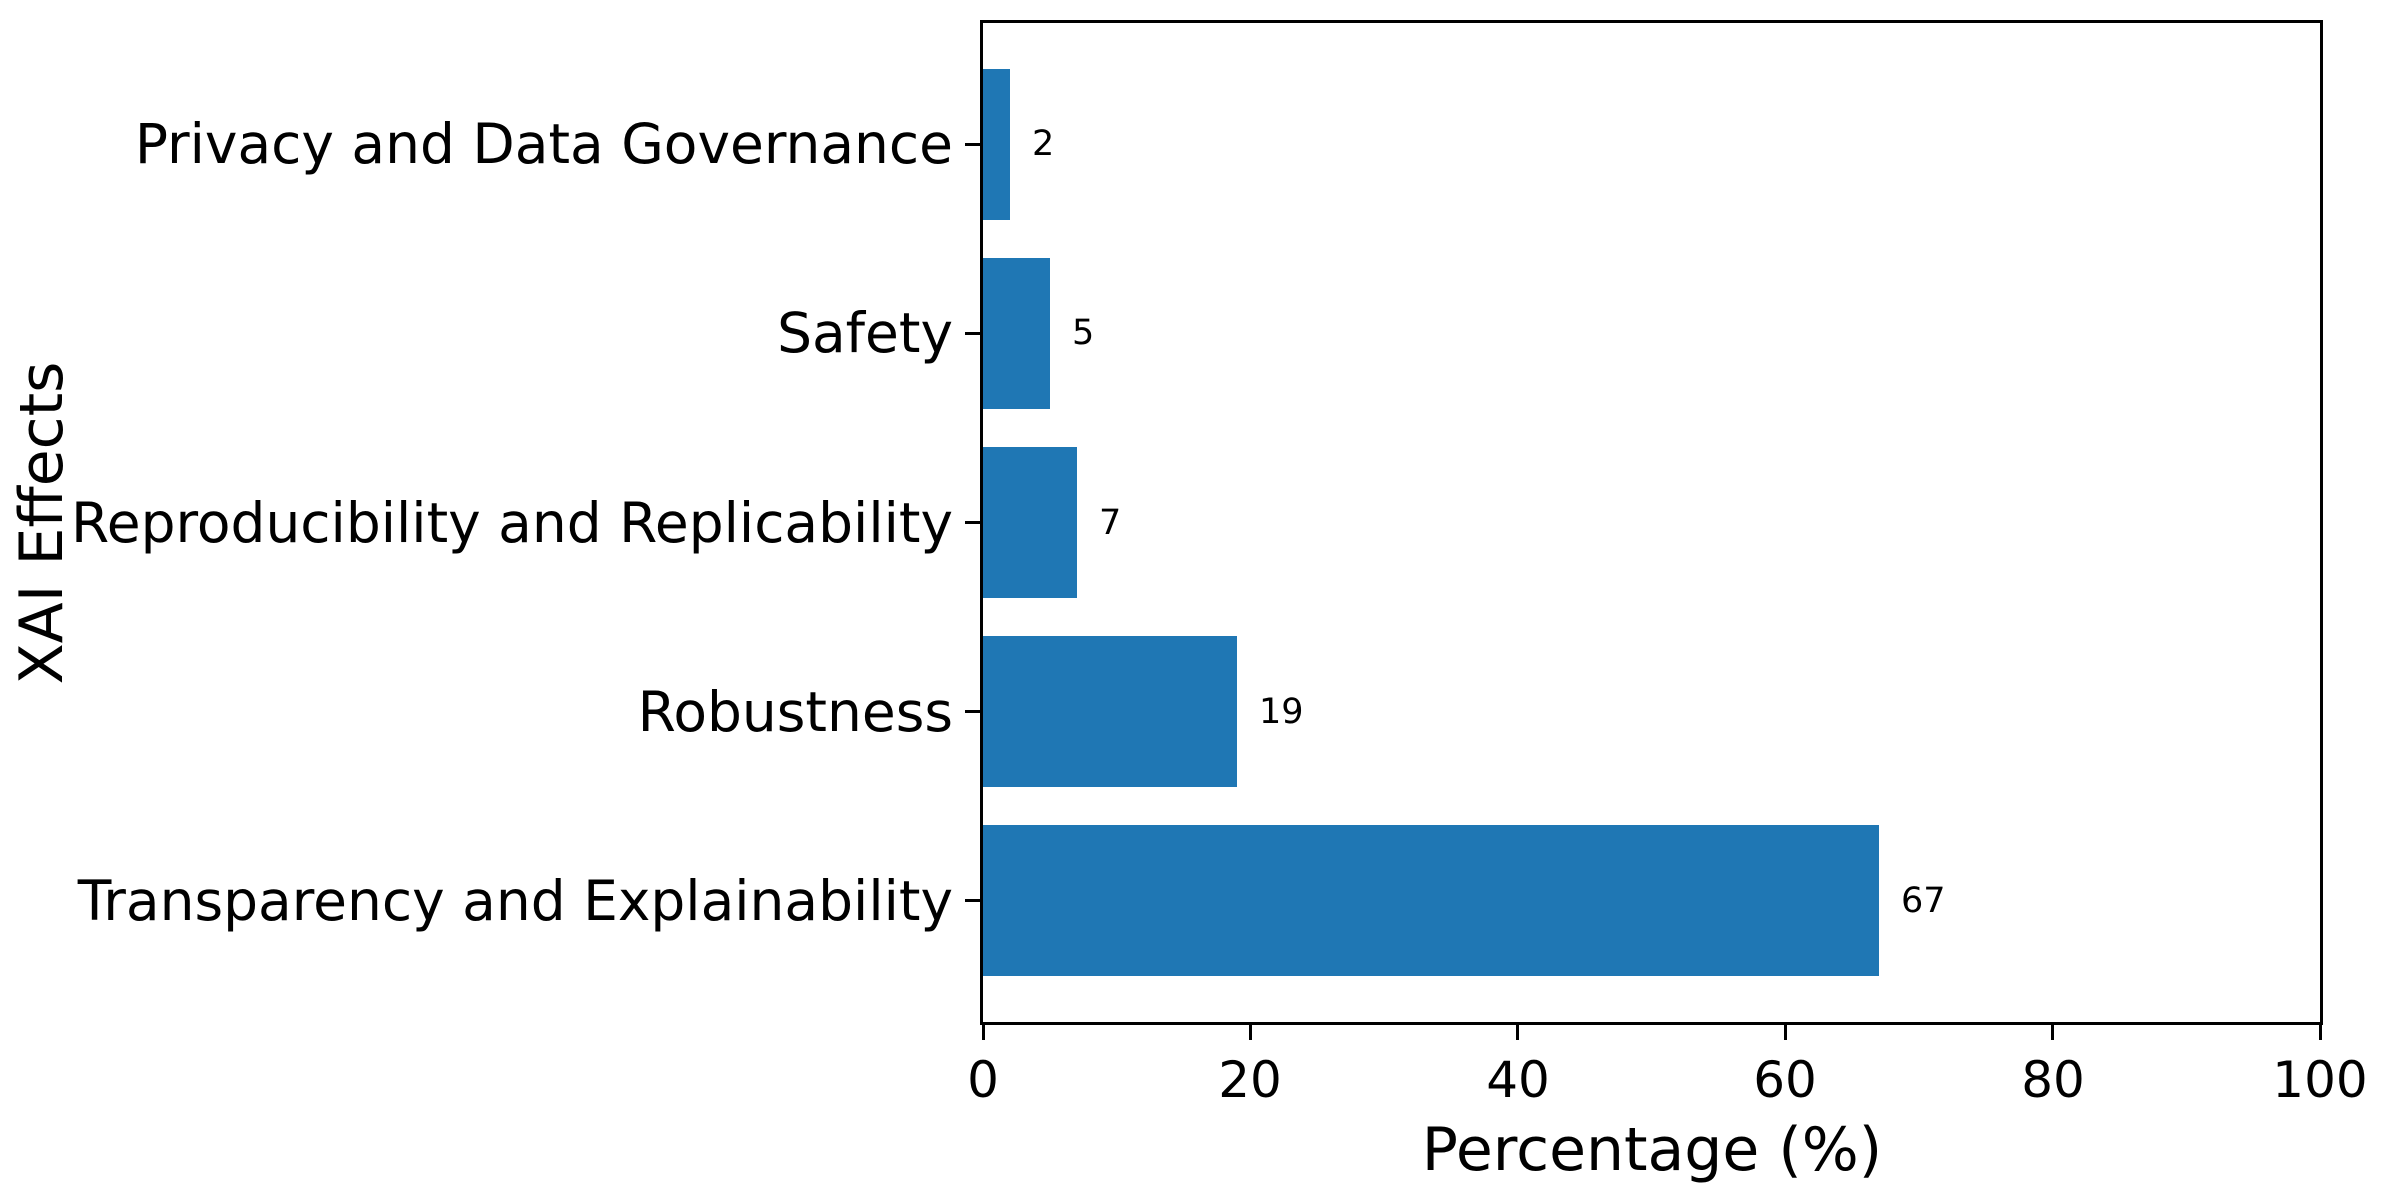 Image resolution: width=2390 pixels, height=1199 pixels. I want to click on y-tick-label-reproducibility-and-replicability: Reproducibility and Replicability, so click(511, 523).